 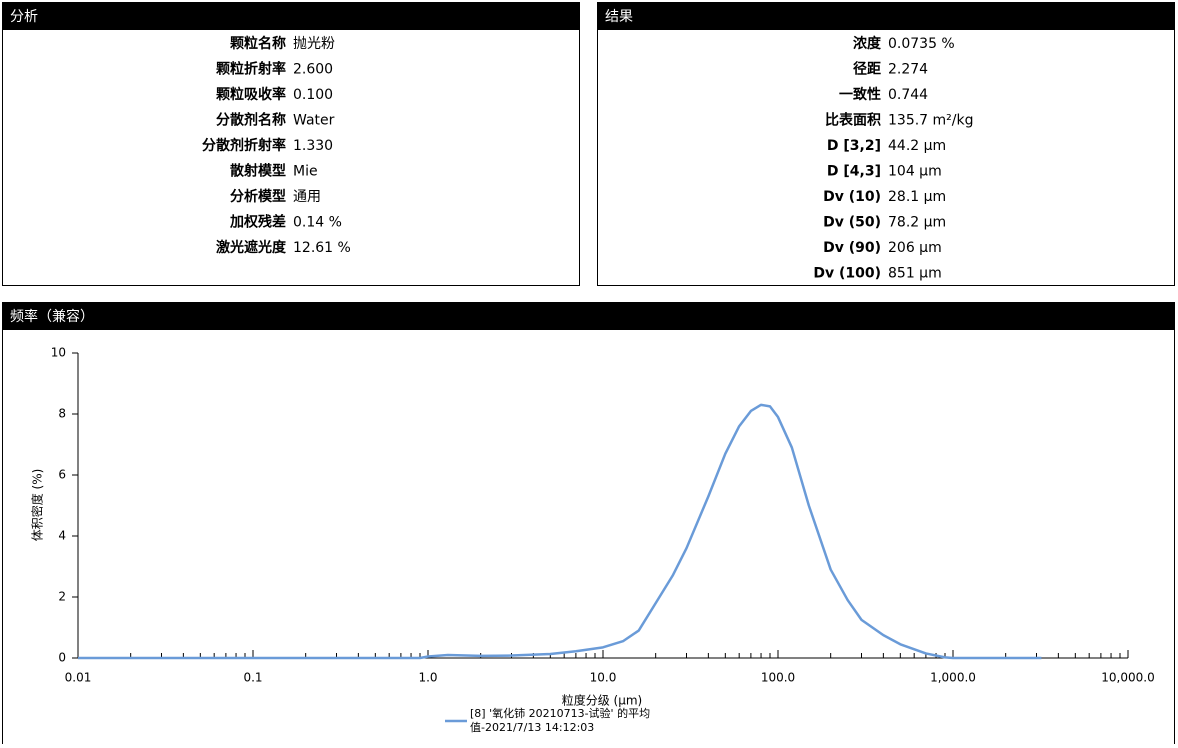 I want to click on panel-title: 结果, so click(x=619, y=17).